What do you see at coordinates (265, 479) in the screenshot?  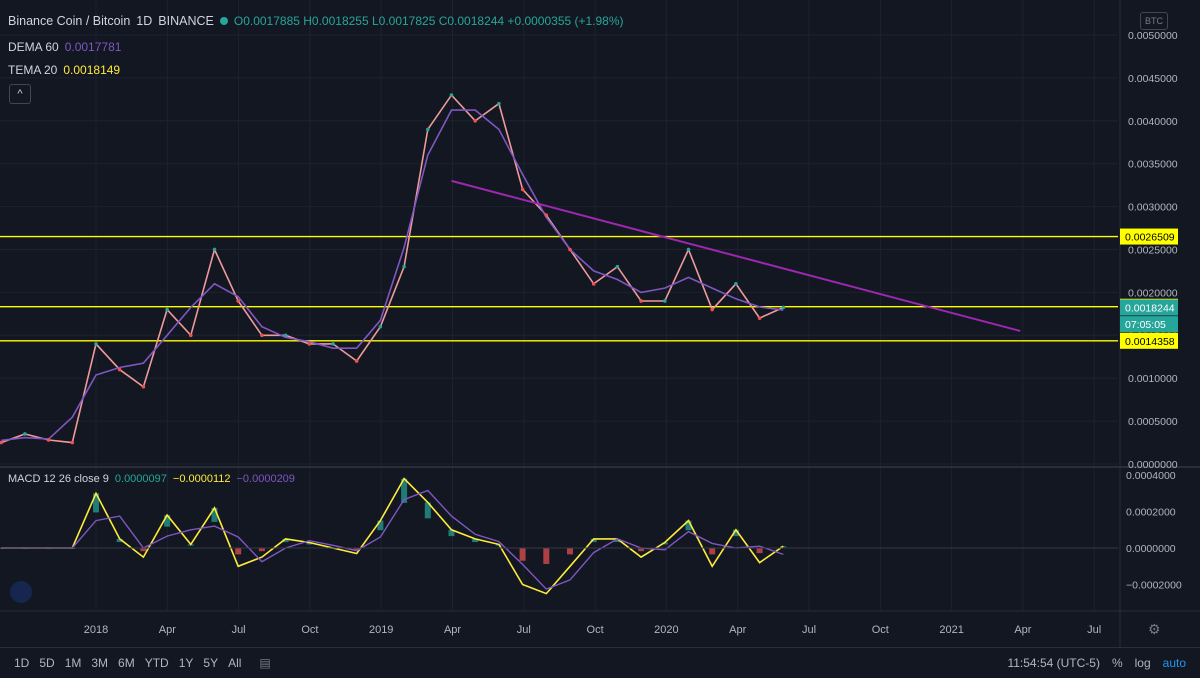 I see `macd-signal-value: −0.0000209` at bounding box center [265, 479].